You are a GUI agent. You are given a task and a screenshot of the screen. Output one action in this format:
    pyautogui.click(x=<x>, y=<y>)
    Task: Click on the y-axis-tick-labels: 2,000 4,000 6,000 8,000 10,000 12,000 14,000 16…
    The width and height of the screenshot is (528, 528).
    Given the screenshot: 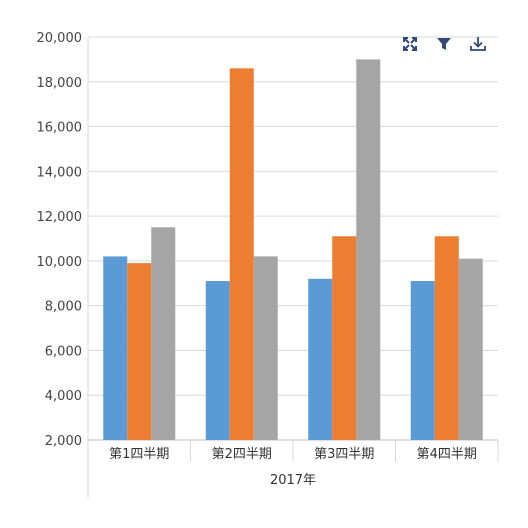 What is the action you would take?
    pyautogui.click(x=60, y=240)
    